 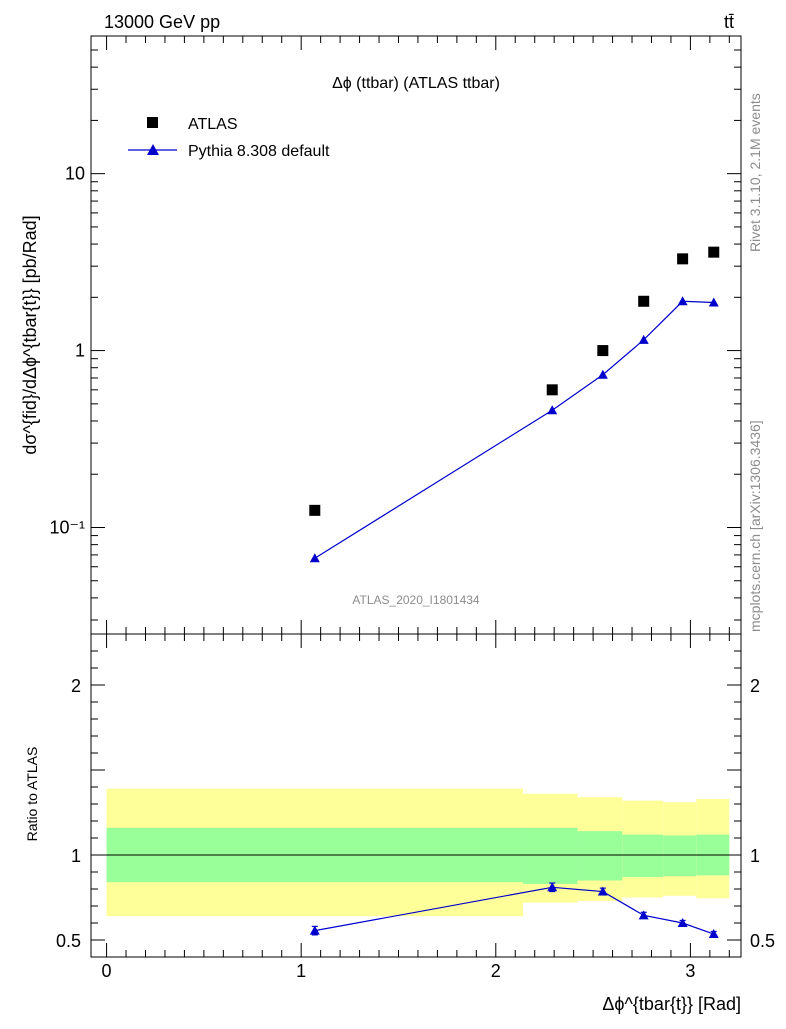 What do you see at coordinates (107, 971) in the screenshot?
I see `ratio-xtick-label: 0` at bounding box center [107, 971].